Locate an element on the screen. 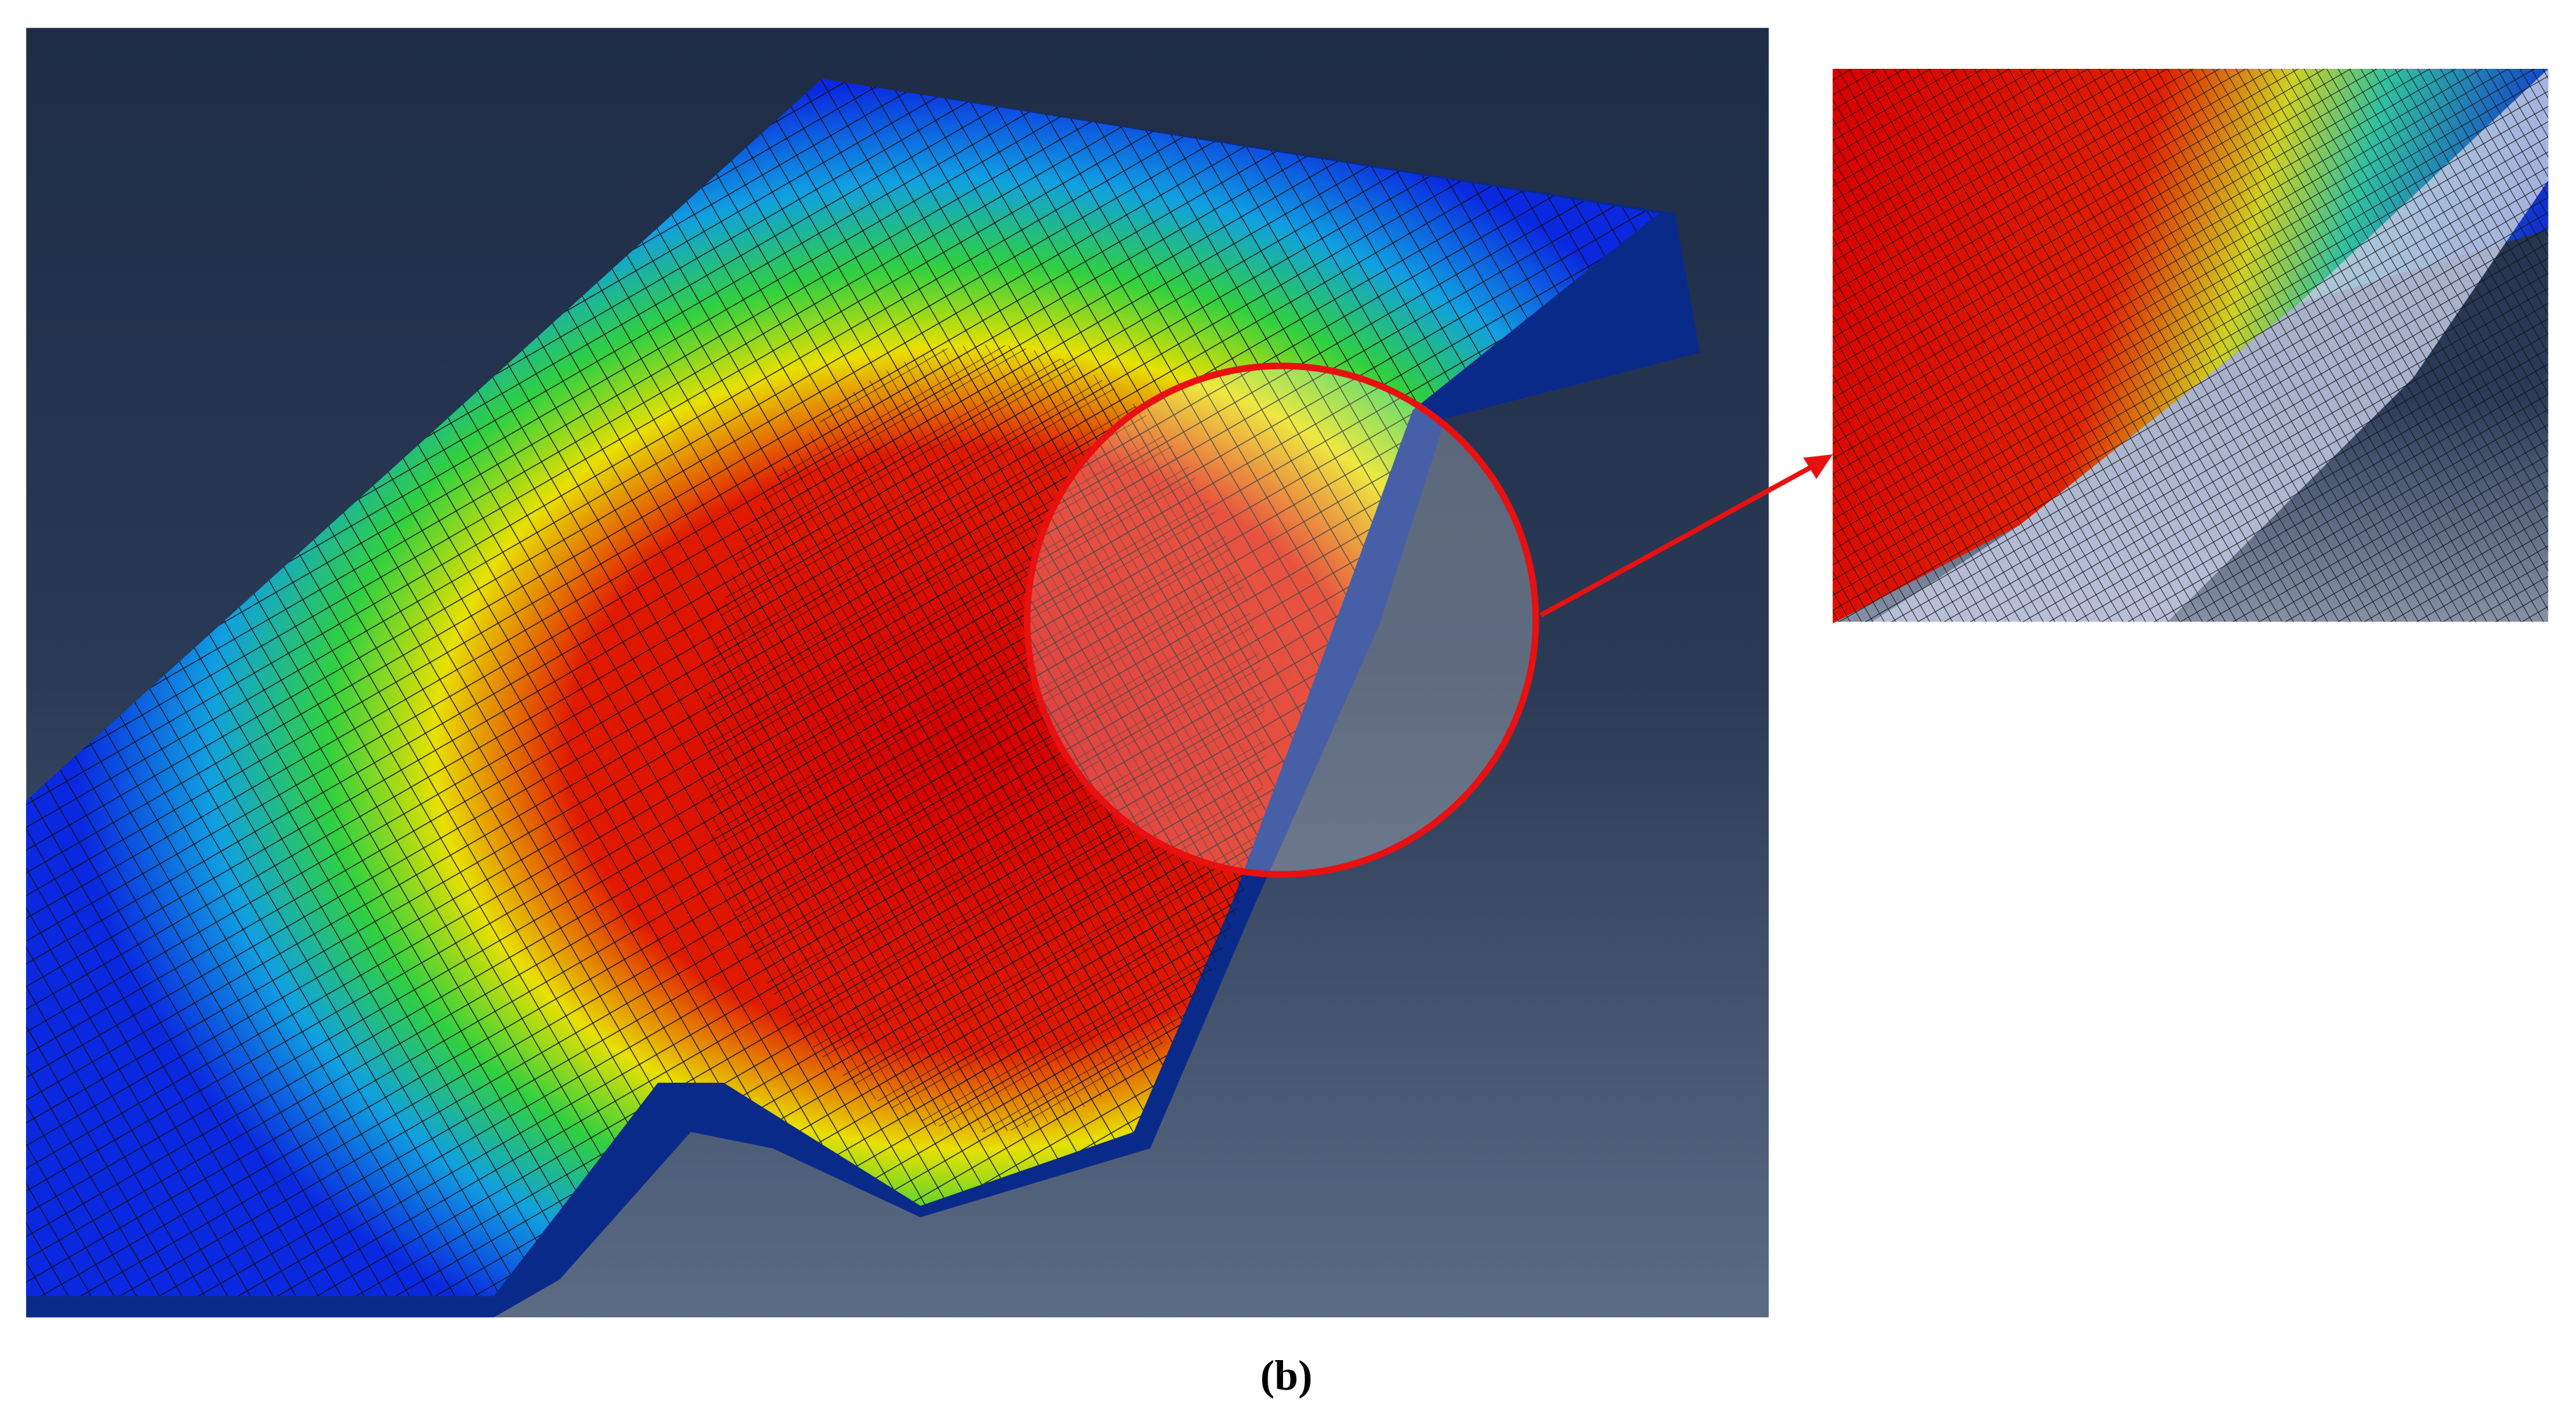 The image size is (2576, 1424). inset-mesh is located at coordinates (2190, 345).